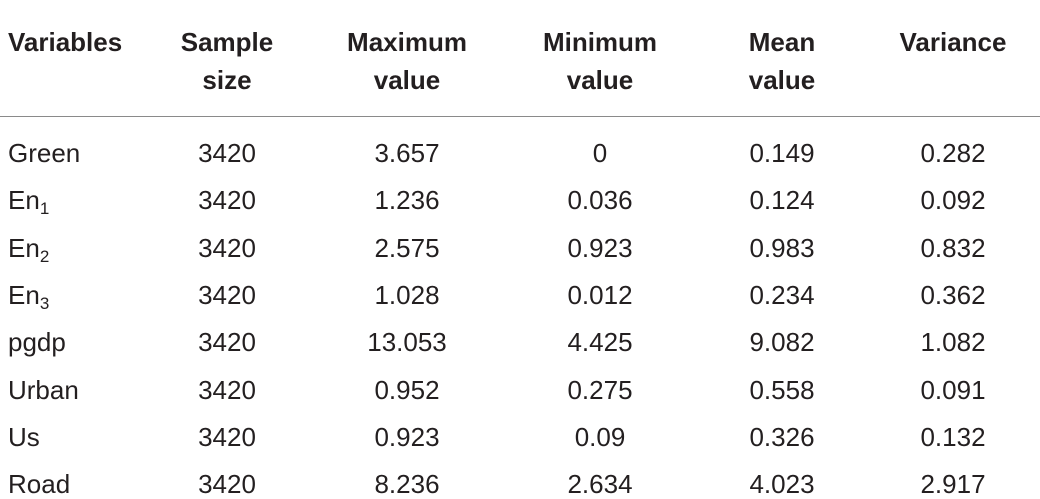 The width and height of the screenshot is (1040, 499). What do you see at coordinates (227, 61) in the screenshot?
I see `header-cell: Sample size` at bounding box center [227, 61].